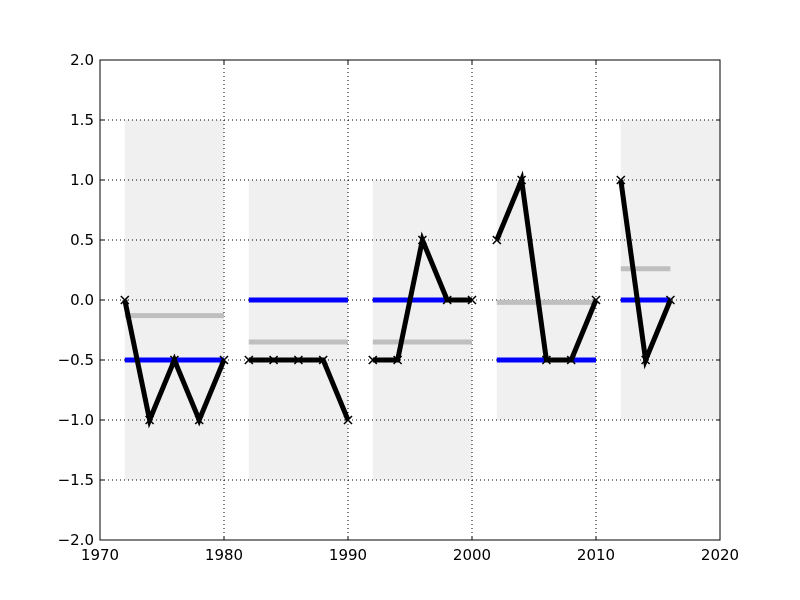 Image resolution: width=800 pixels, height=600 pixels. What do you see at coordinates (82, 180) in the screenshot?
I see `y-tick-label: 1.0` at bounding box center [82, 180].